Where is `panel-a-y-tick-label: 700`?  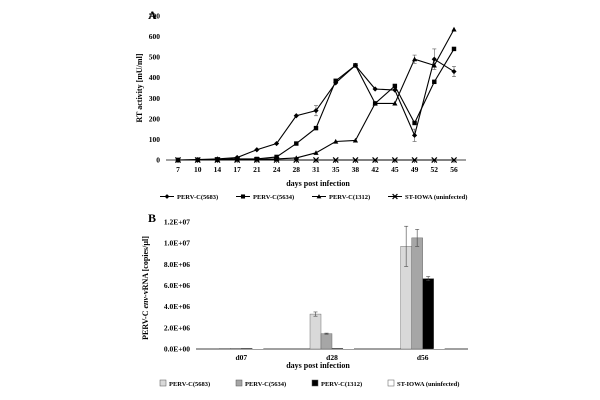
panel-a-y-tick-label: 700 is located at coordinates (155, 16).